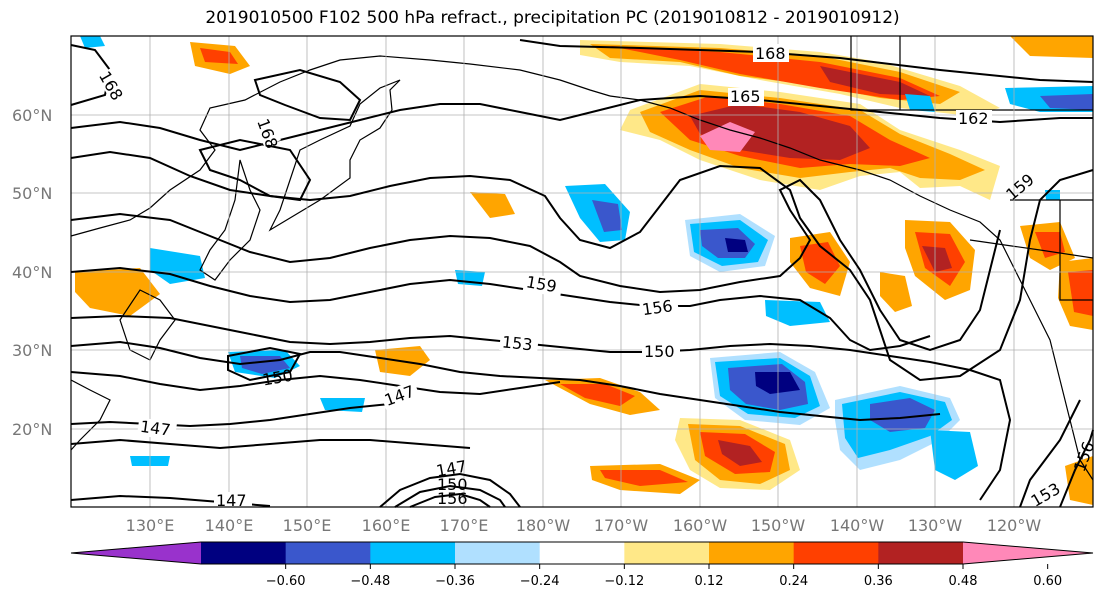 The image size is (1105, 601). Describe the element at coordinates (1014, 525) in the screenshot. I see `lon-label: 120°W` at that location.